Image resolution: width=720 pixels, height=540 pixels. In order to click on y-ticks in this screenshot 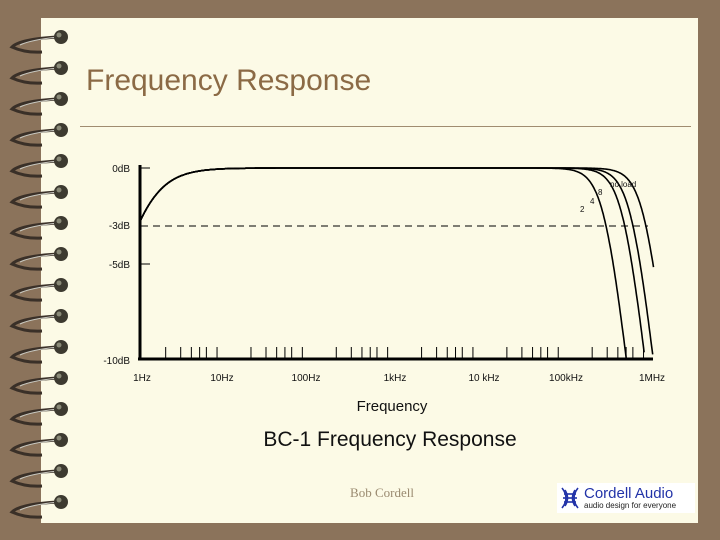, I will do `click(145, 216)`.